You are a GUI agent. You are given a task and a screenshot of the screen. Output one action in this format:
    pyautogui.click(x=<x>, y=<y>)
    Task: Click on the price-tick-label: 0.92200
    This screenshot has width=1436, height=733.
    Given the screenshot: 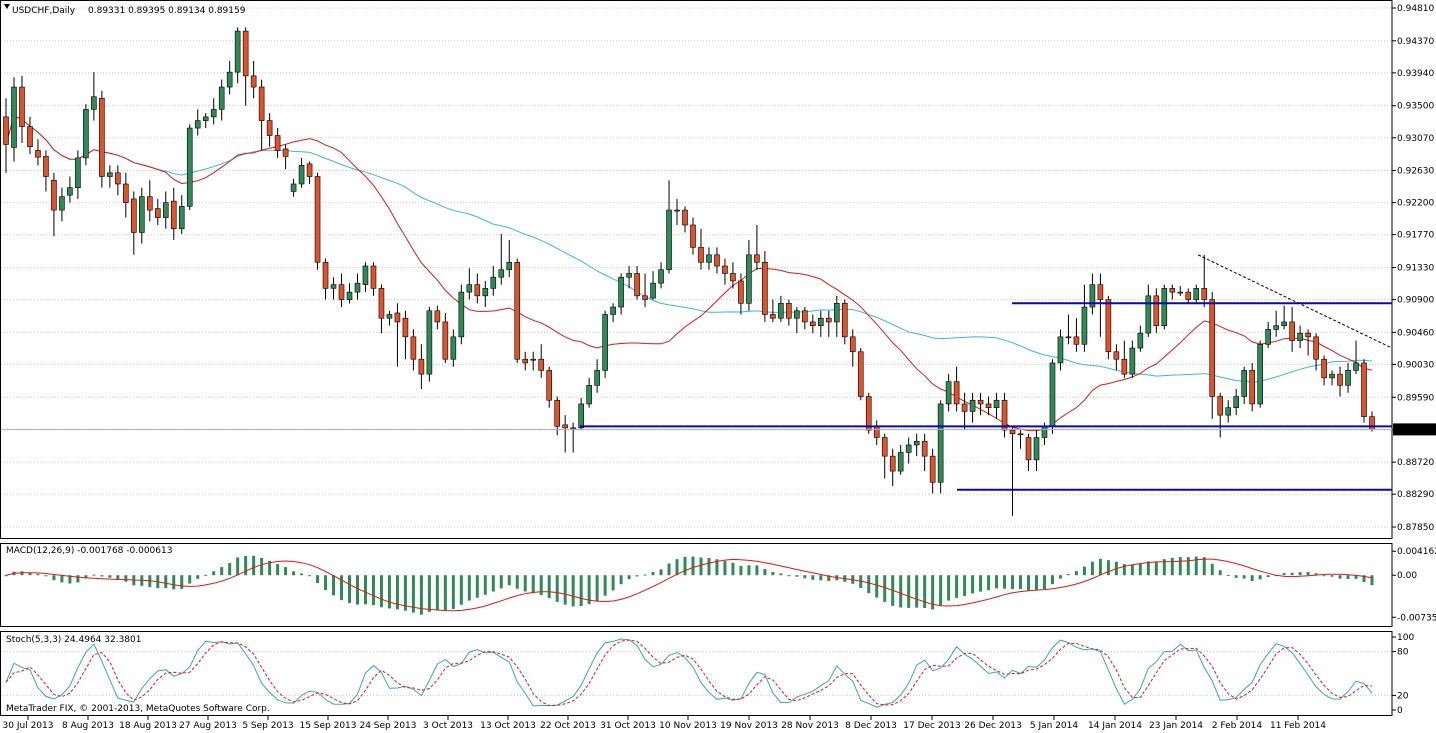 What is the action you would take?
    pyautogui.click(x=1415, y=204)
    